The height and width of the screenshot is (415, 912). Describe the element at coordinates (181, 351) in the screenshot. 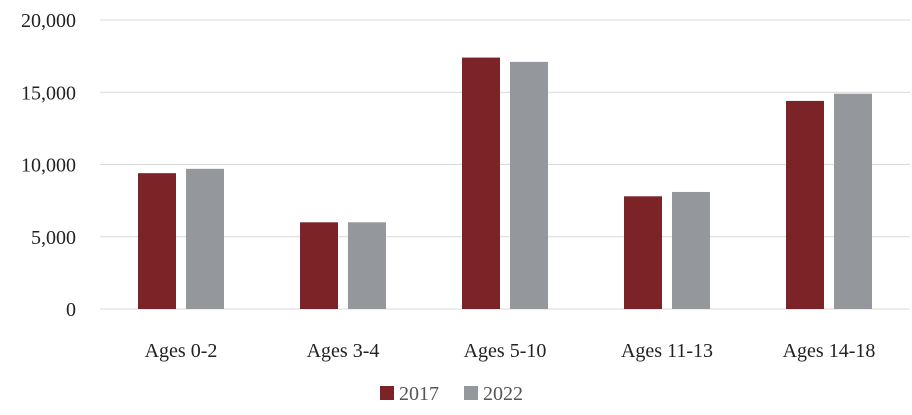

I see `x-category-label: Ages 0-2` at that location.